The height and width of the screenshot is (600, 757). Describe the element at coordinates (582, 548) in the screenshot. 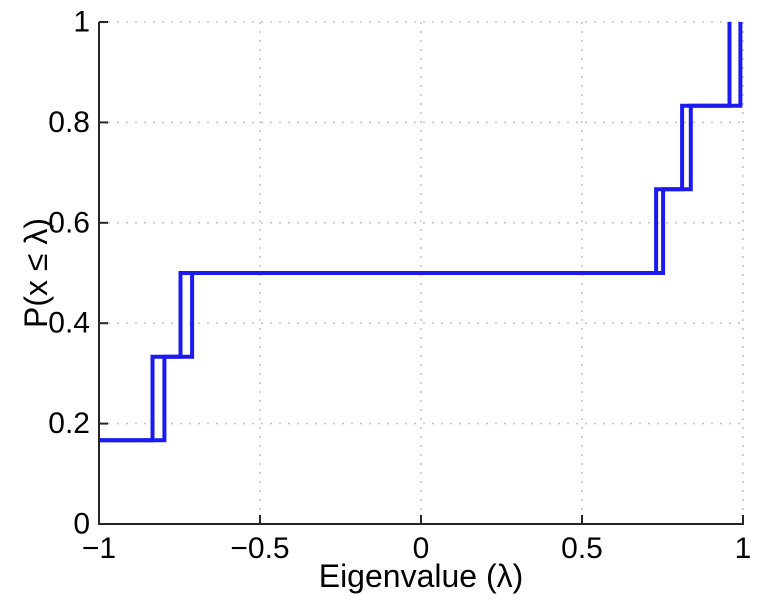

I see `x-tick-label: 0.5` at that location.